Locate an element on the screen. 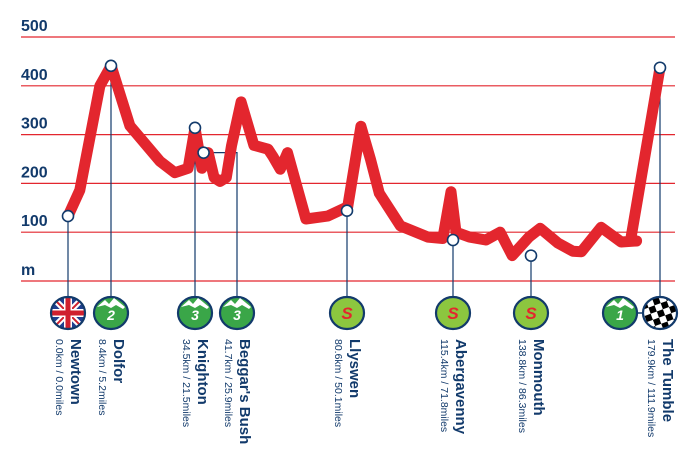 The height and width of the screenshot is (471, 700). y-tick-label: 500 is located at coordinates (34, 26).